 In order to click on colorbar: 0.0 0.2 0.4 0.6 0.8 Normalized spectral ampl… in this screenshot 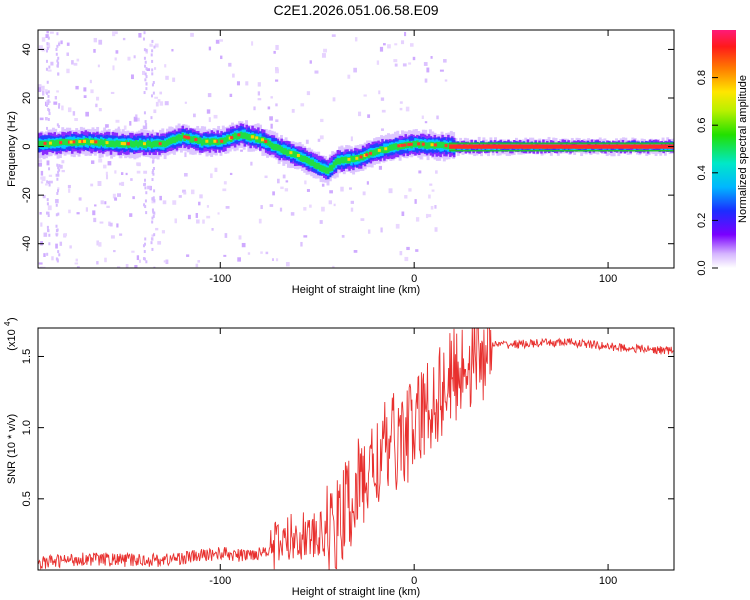, I will do `click(722, 153)`.